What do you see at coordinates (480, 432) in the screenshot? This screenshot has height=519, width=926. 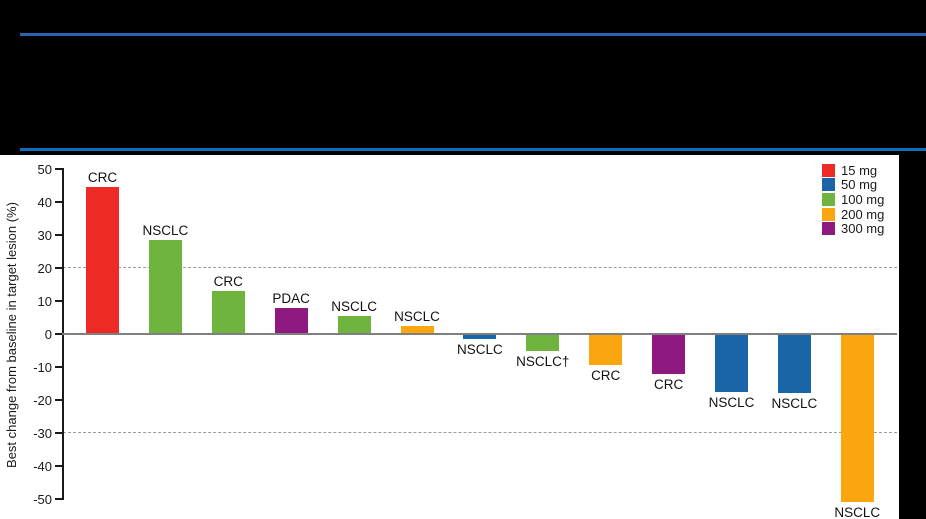 I see `reference-line--30` at bounding box center [480, 432].